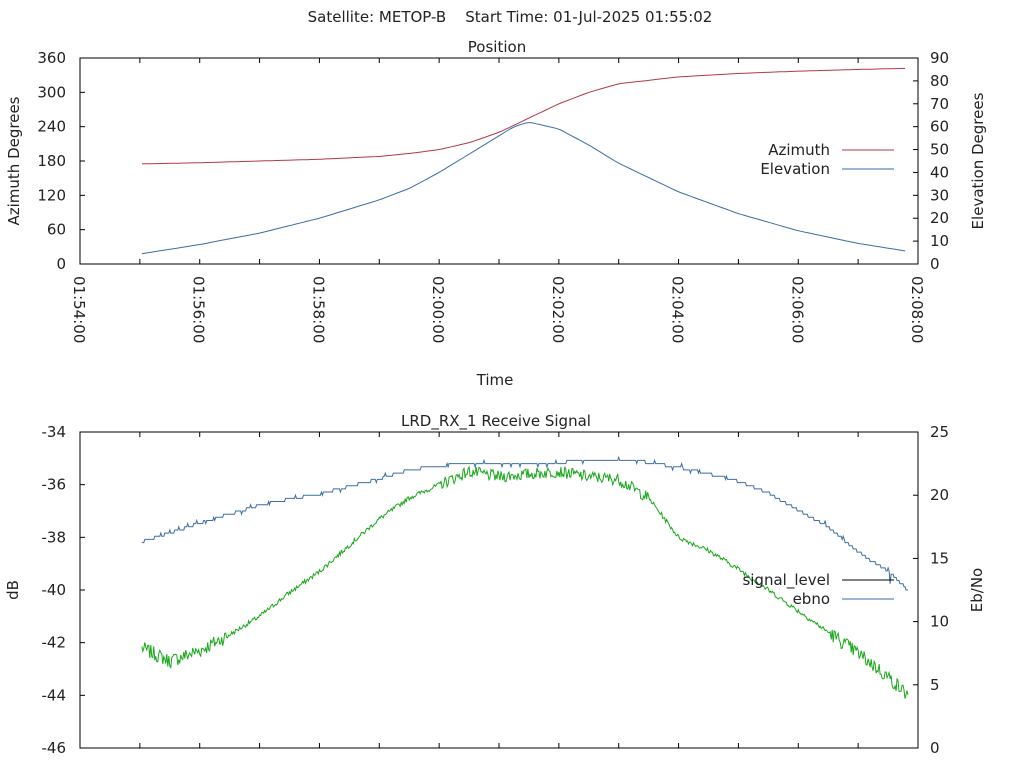 The height and width of the screenshot is (768, 1024). Describe the element at coordinates (54, 432) in the screenshot. I see `left-tick-label: -34` at that location.